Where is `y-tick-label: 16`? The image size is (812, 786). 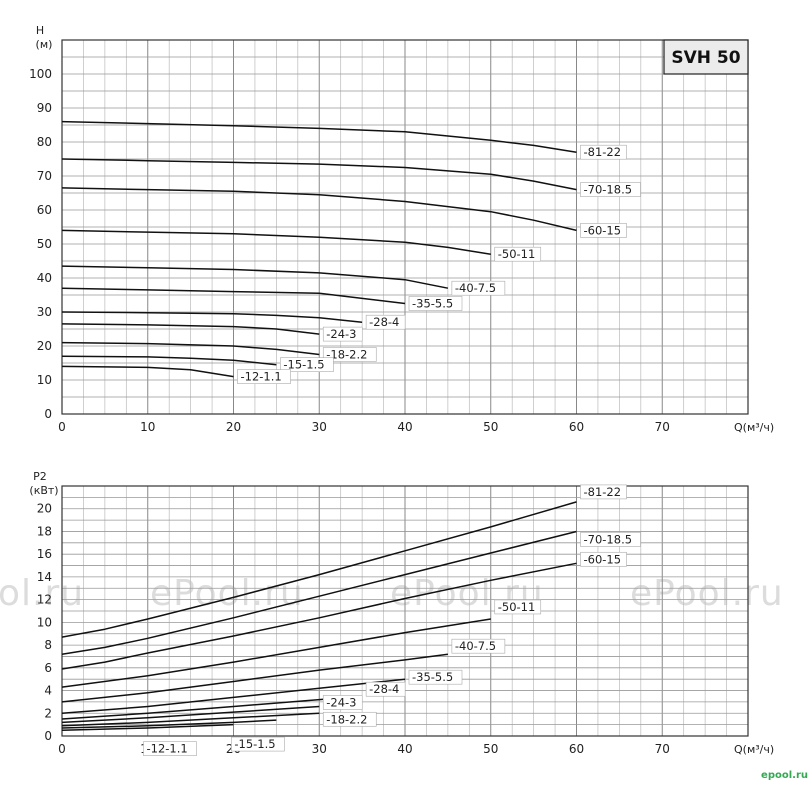
y-tick-label: 16 is located at coordinates (44, 554).